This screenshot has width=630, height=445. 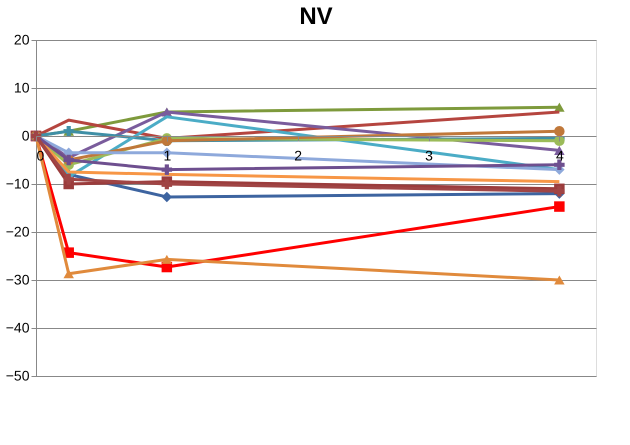 I want to click on y-tick-label: −50, so click(x=18, y=376).